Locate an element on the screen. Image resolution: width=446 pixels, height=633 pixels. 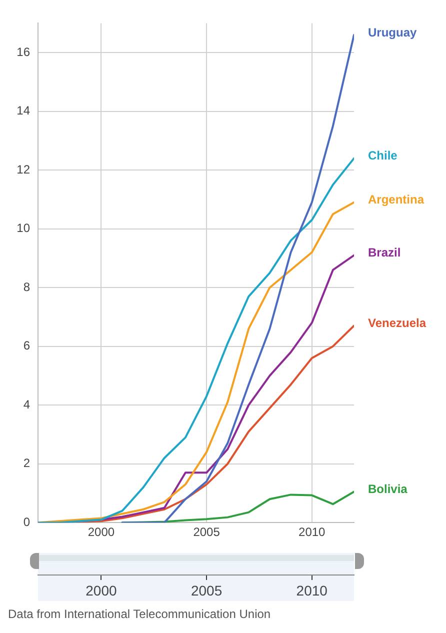
text: Data from International Telecommunication Union is located at coordinates (140, 614).